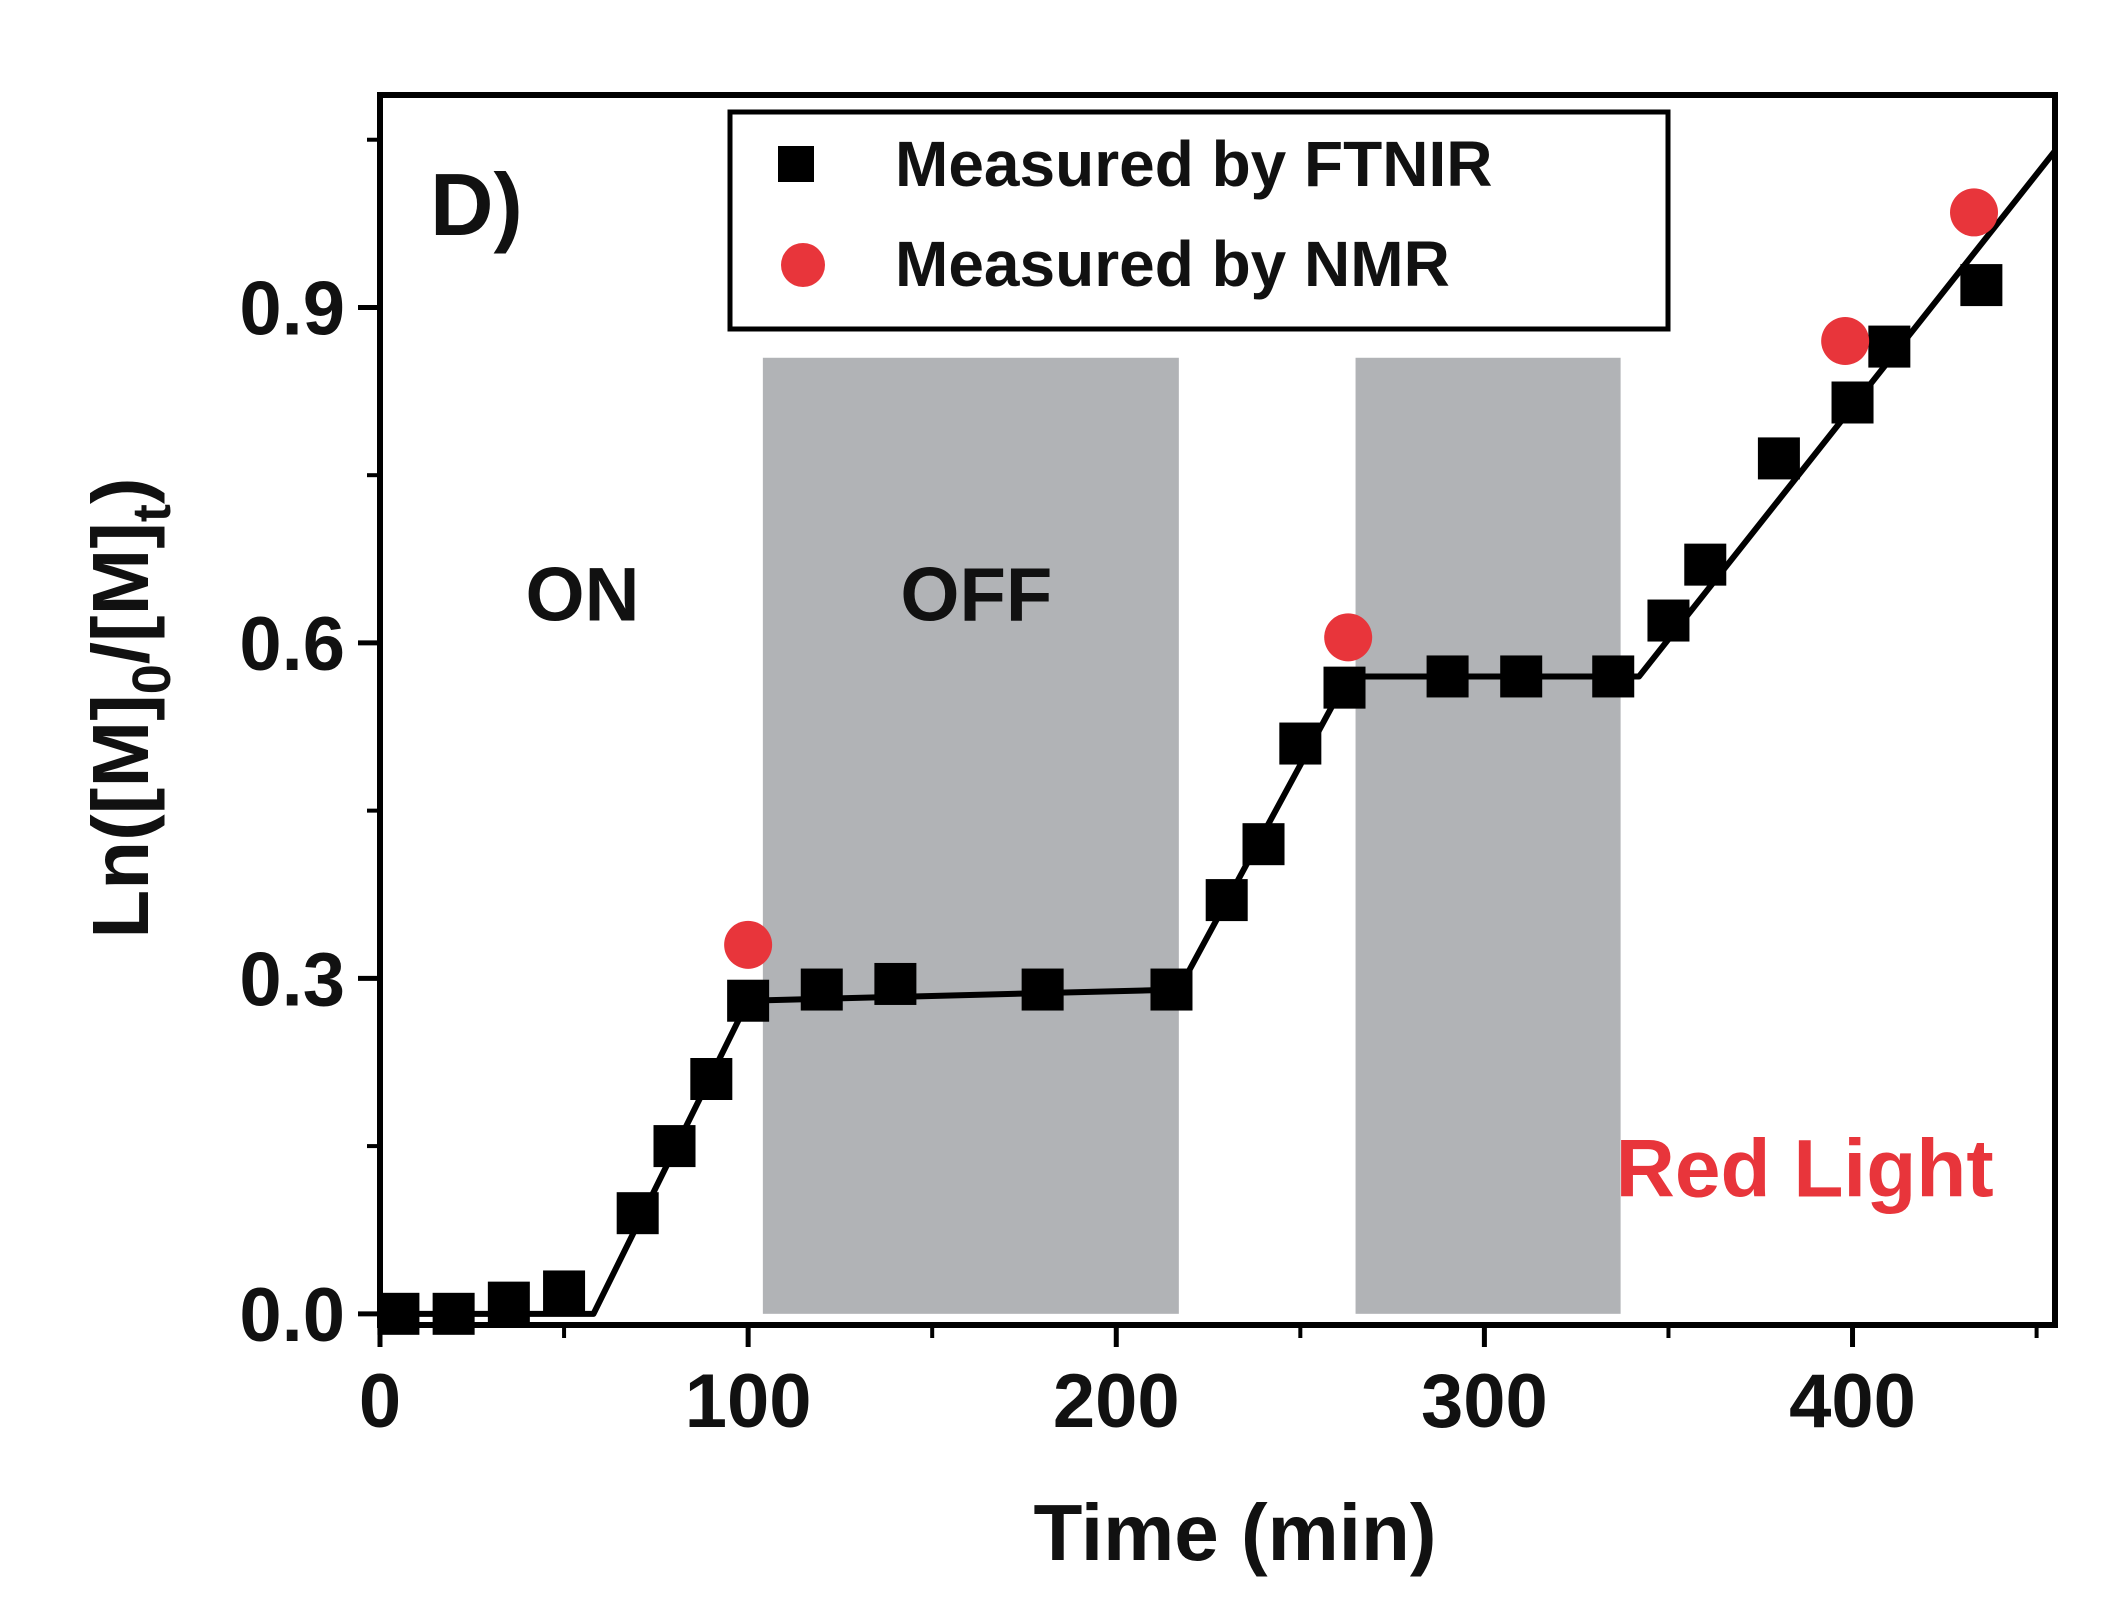 This screenshot has height=1621, width=2111. What do you see at coordinates (796, 164) in the screenshot?
I see `legend-square-marker` at bounding box center [796, 164].